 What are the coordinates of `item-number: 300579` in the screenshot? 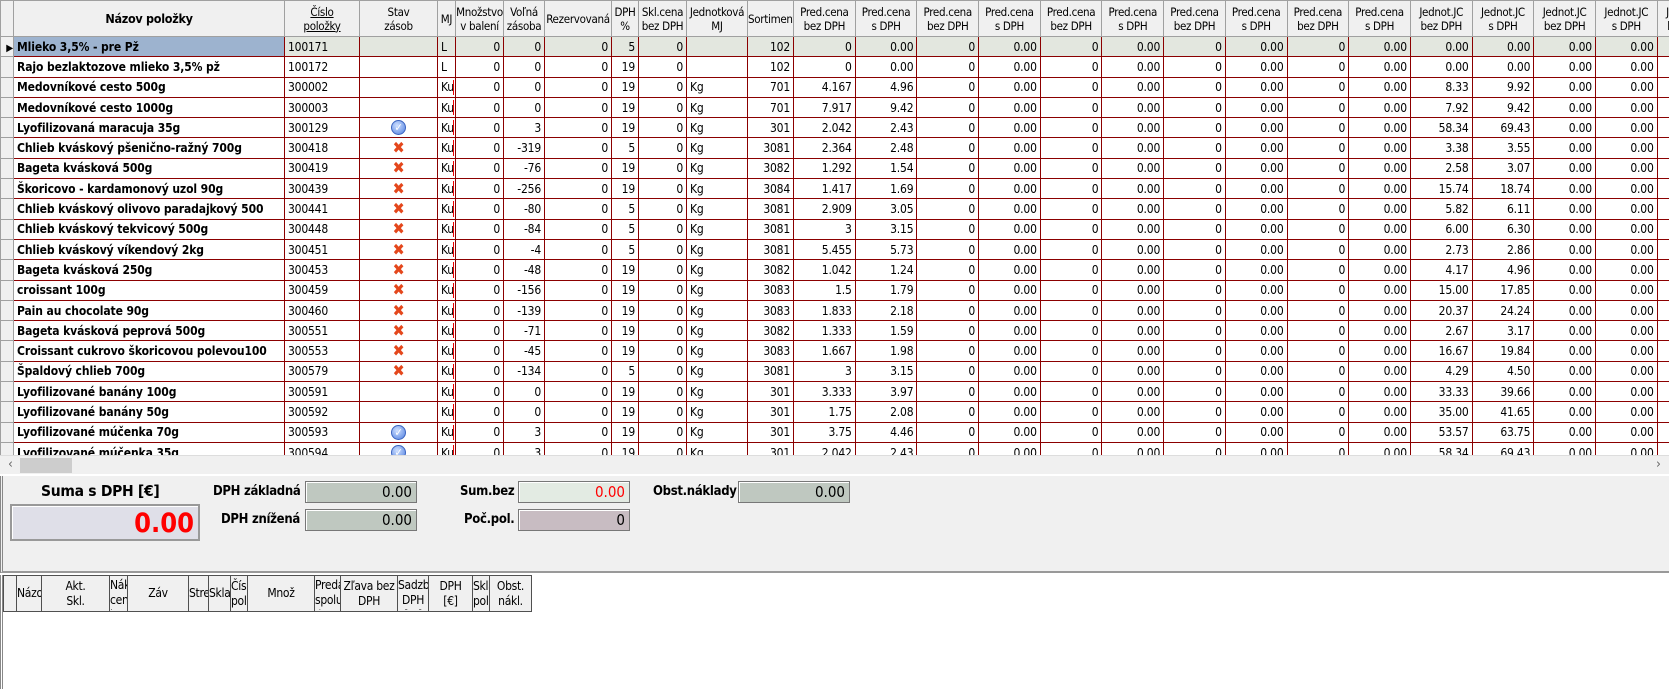 It's located at (322, 372).